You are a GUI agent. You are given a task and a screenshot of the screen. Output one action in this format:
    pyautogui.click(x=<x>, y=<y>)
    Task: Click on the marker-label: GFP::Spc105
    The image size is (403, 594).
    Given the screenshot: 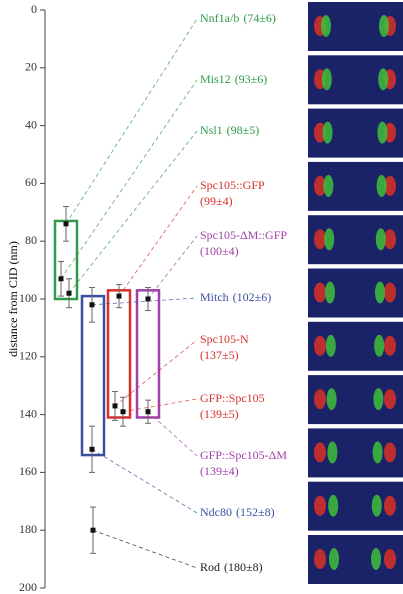 What is the action you would take?
    pyautogui.click(x=232, y=398)
    